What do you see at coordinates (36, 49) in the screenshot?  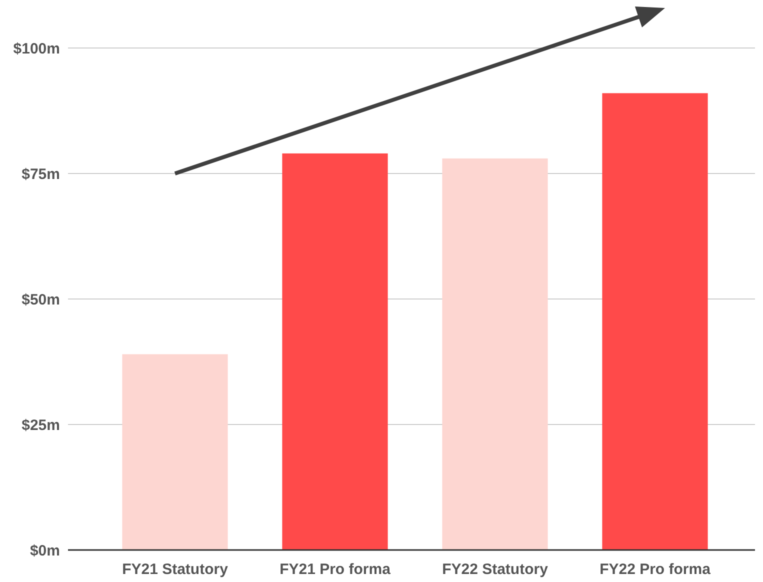 I see `y-tick-label: $100m` at bounding box center [36, 49].